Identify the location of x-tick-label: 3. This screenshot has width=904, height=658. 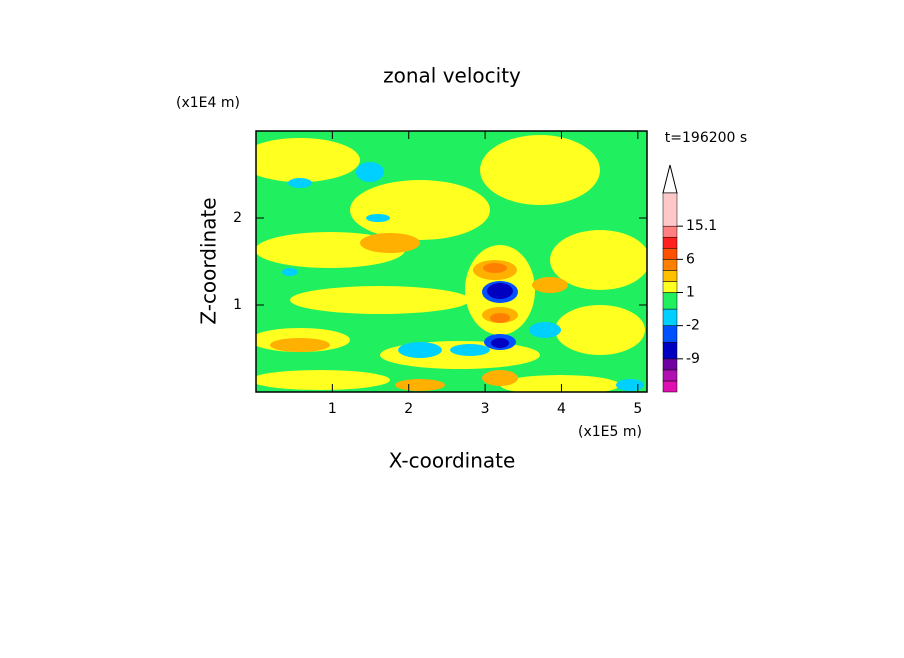
(485, 409).